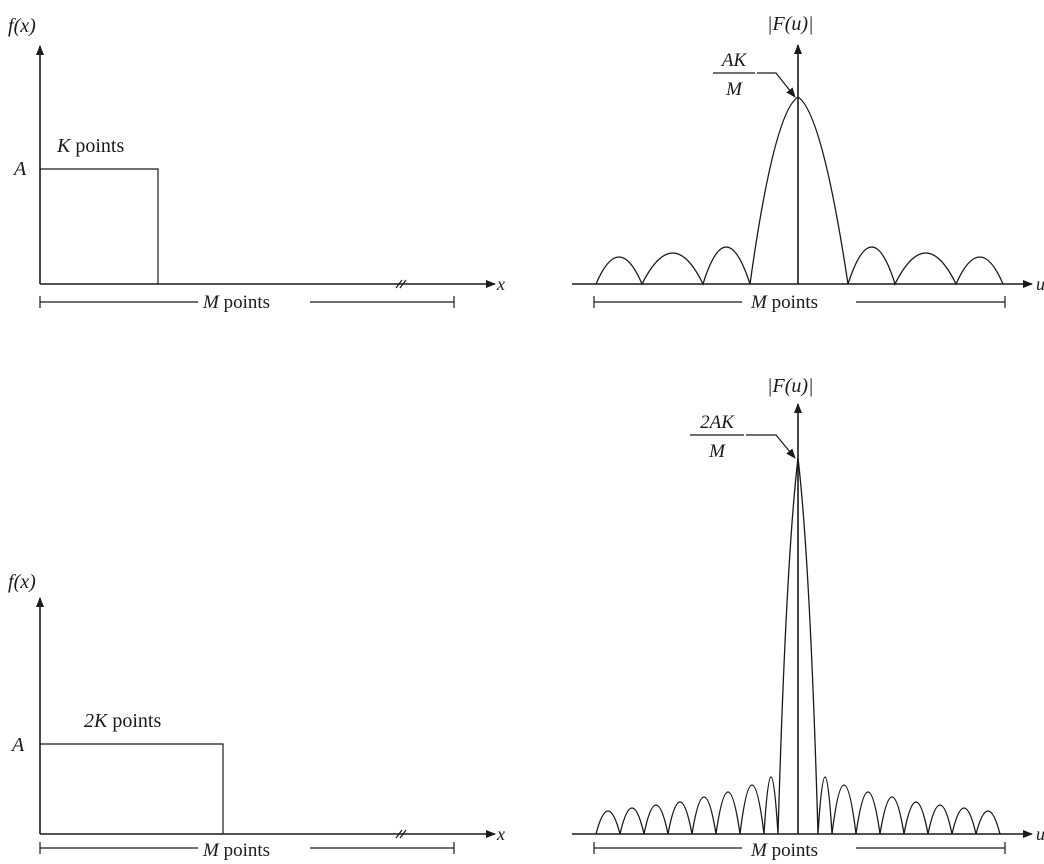 This screenshot has width=1044, height=864. What do you see at coordinates (743, 437) in the screenshot?
I see `peak-label: 2AK M` at bounding box center [743, 437].